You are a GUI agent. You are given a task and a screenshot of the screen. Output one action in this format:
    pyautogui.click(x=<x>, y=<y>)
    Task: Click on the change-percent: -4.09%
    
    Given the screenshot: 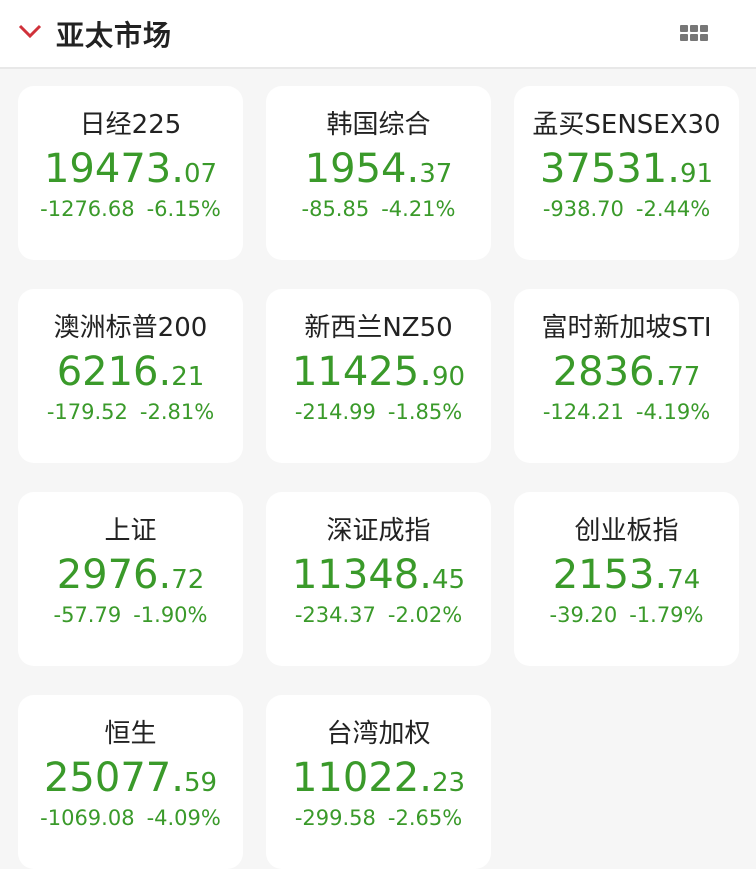 What is the action you would take?
    pyautogui.click(x=183, y=818)
    